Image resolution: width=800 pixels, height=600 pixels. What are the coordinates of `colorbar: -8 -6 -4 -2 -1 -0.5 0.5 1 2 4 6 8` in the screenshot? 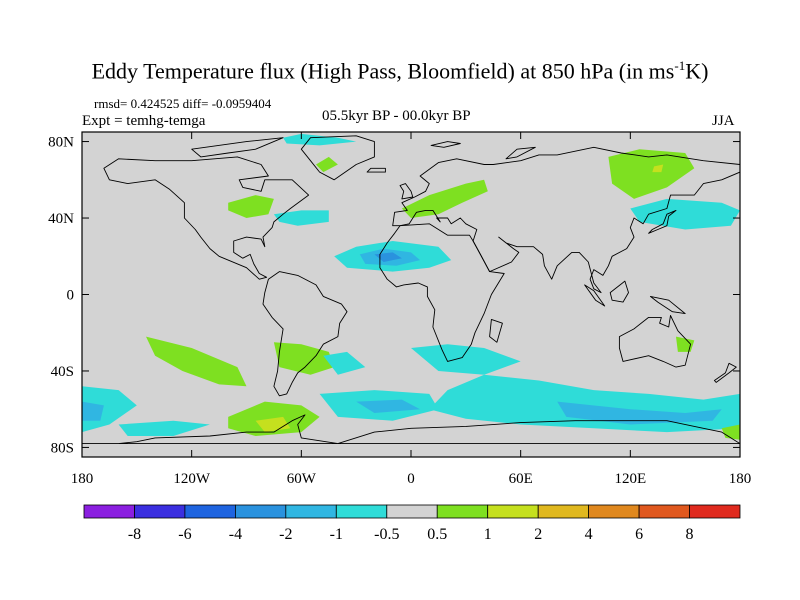 It's located at (412, 523).